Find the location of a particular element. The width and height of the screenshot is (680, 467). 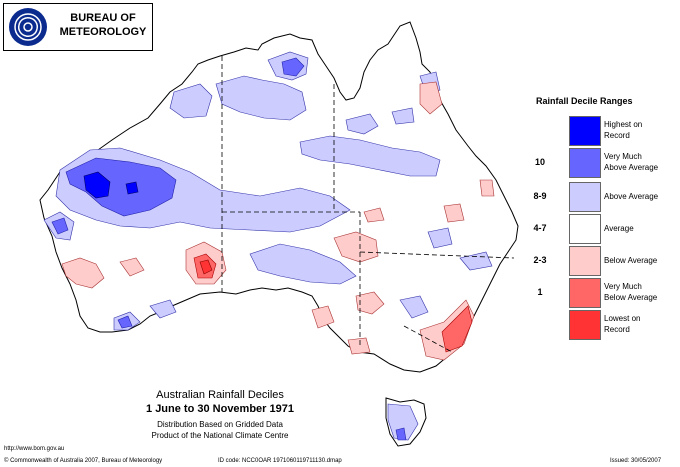

legend-row-lowest: Lowest on Record is located at coordinates (595, 325).